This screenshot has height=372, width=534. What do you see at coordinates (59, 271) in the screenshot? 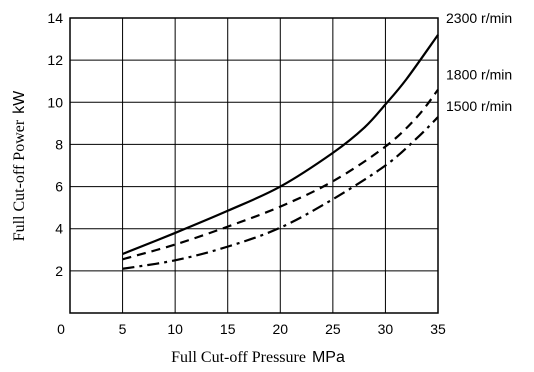
I see `y-tick-label: 2` at bounding box center [59, 271].